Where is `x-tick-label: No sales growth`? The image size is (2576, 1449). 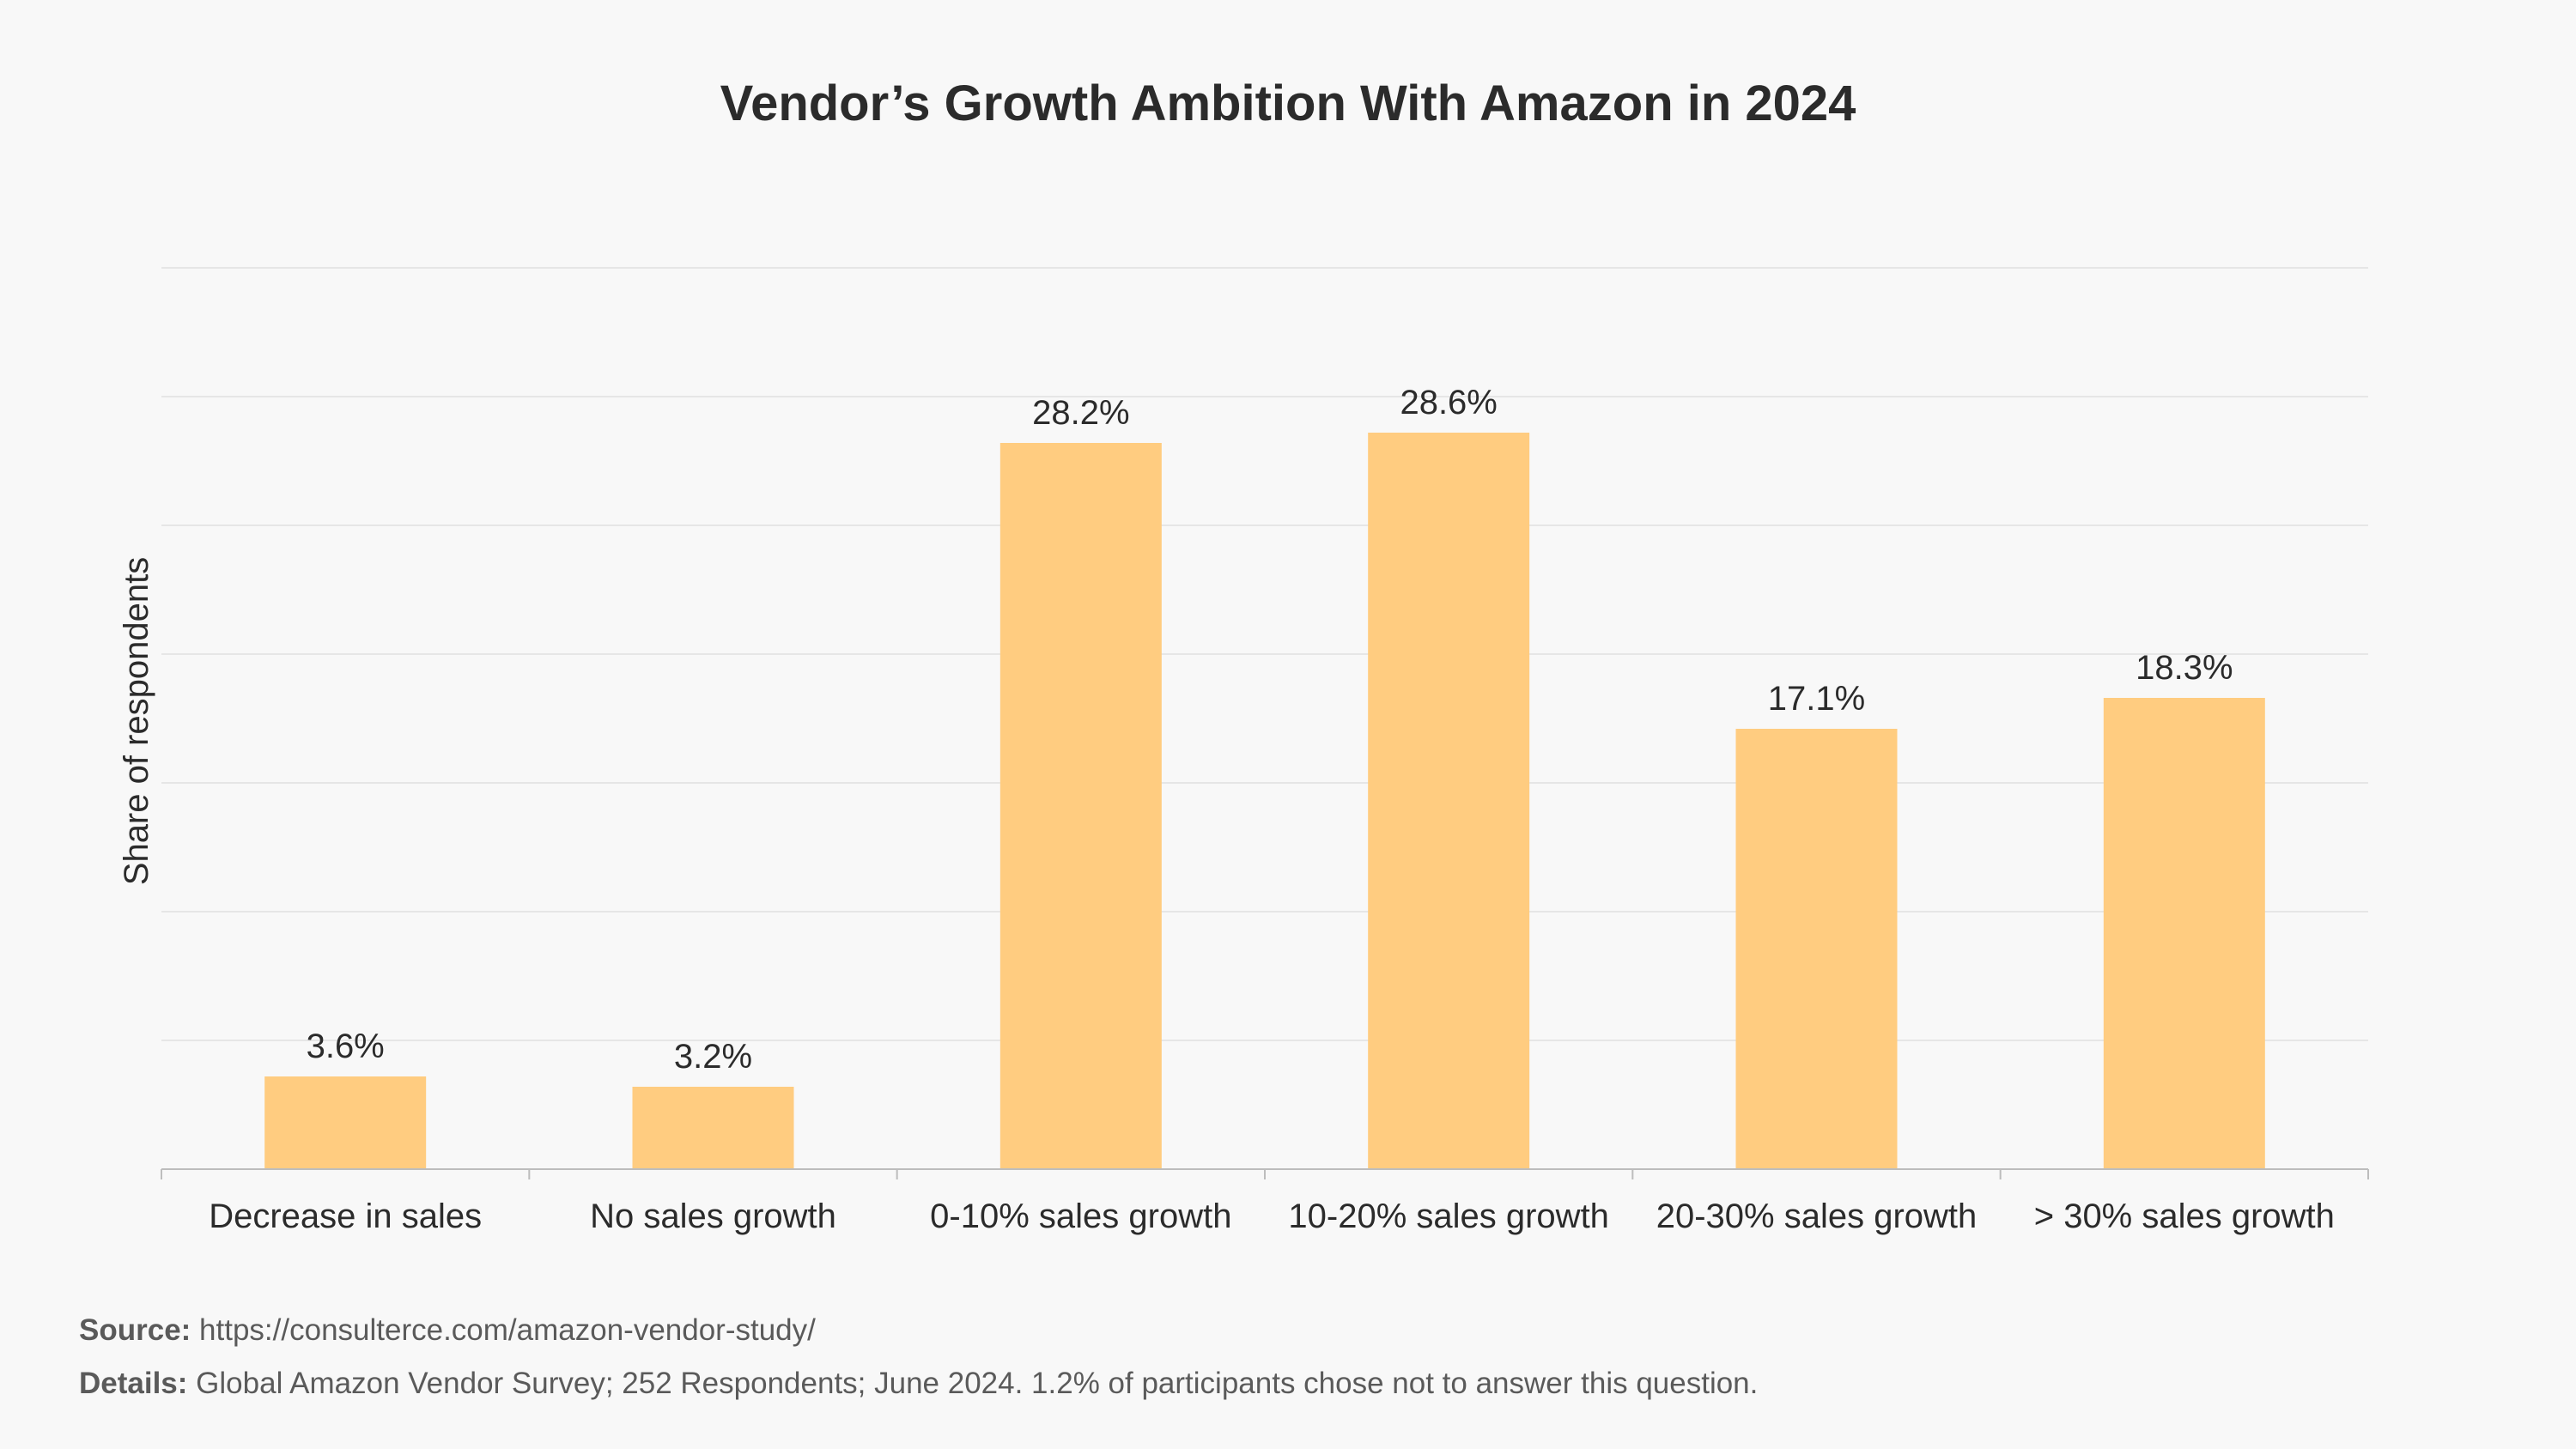 x-tick-label: No sales growth is located at coordinates (713, 1216).